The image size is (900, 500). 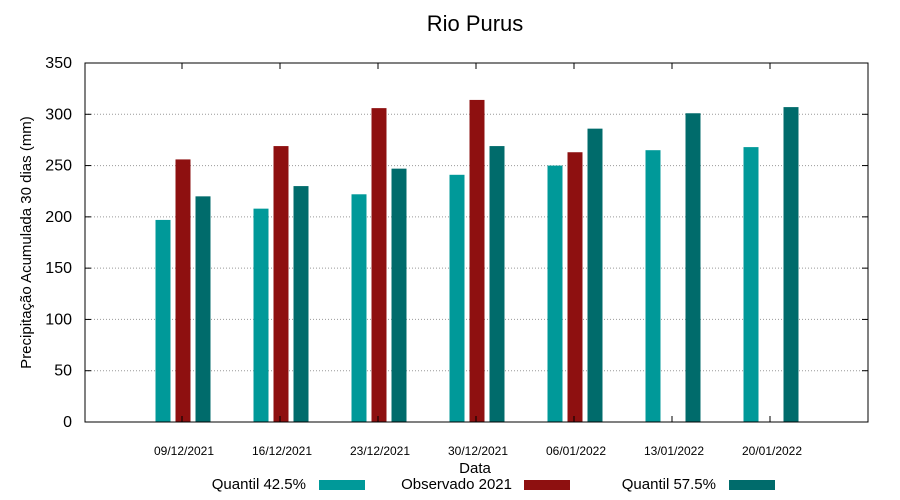 I want to click on legend-label: Observado 2021, so click(x=456, y=484).